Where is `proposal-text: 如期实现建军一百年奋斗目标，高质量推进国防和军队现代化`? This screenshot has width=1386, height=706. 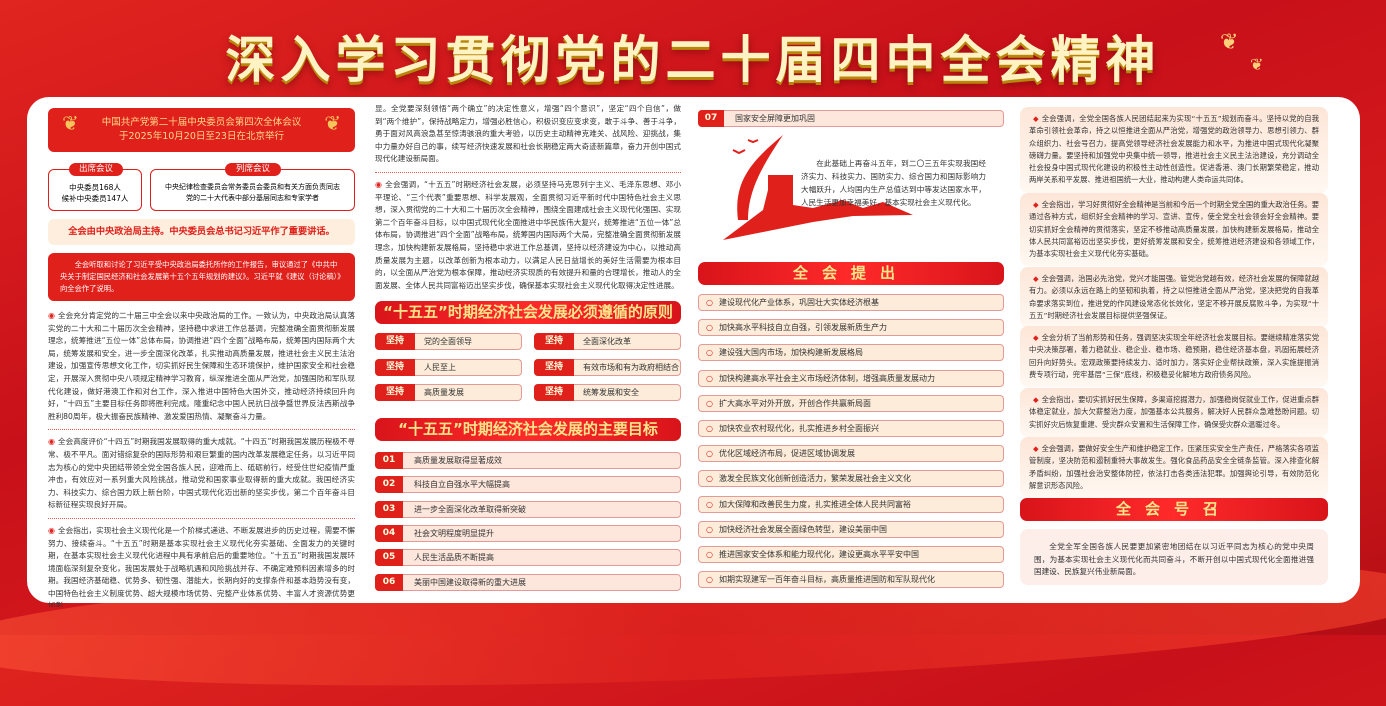 proposal-text: 如期实现建军一百年奋斗目标，高质量推进国防和军队现代化 is located at coordinates (827, 580).